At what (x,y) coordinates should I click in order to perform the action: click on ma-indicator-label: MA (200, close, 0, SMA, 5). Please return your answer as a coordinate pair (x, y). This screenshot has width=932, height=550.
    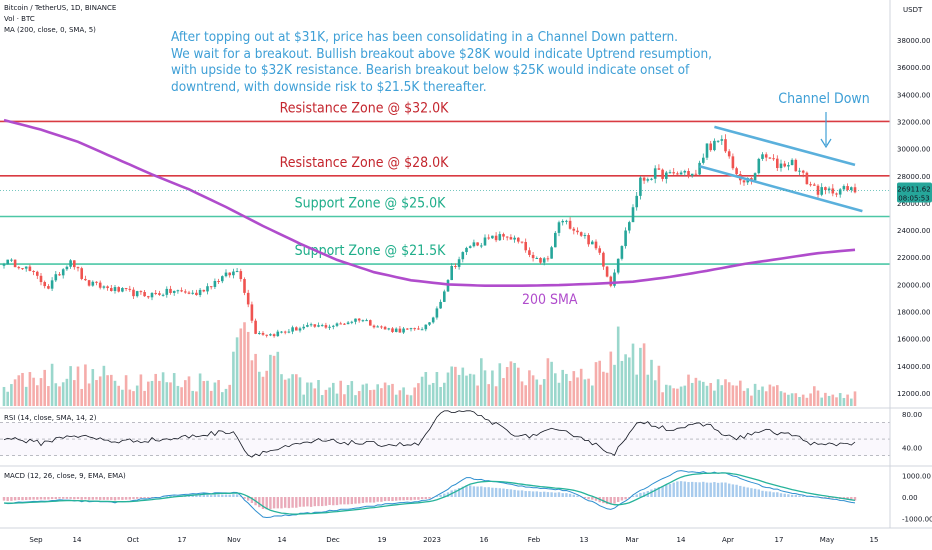
    Looking at the image, I should click on (50, 30).